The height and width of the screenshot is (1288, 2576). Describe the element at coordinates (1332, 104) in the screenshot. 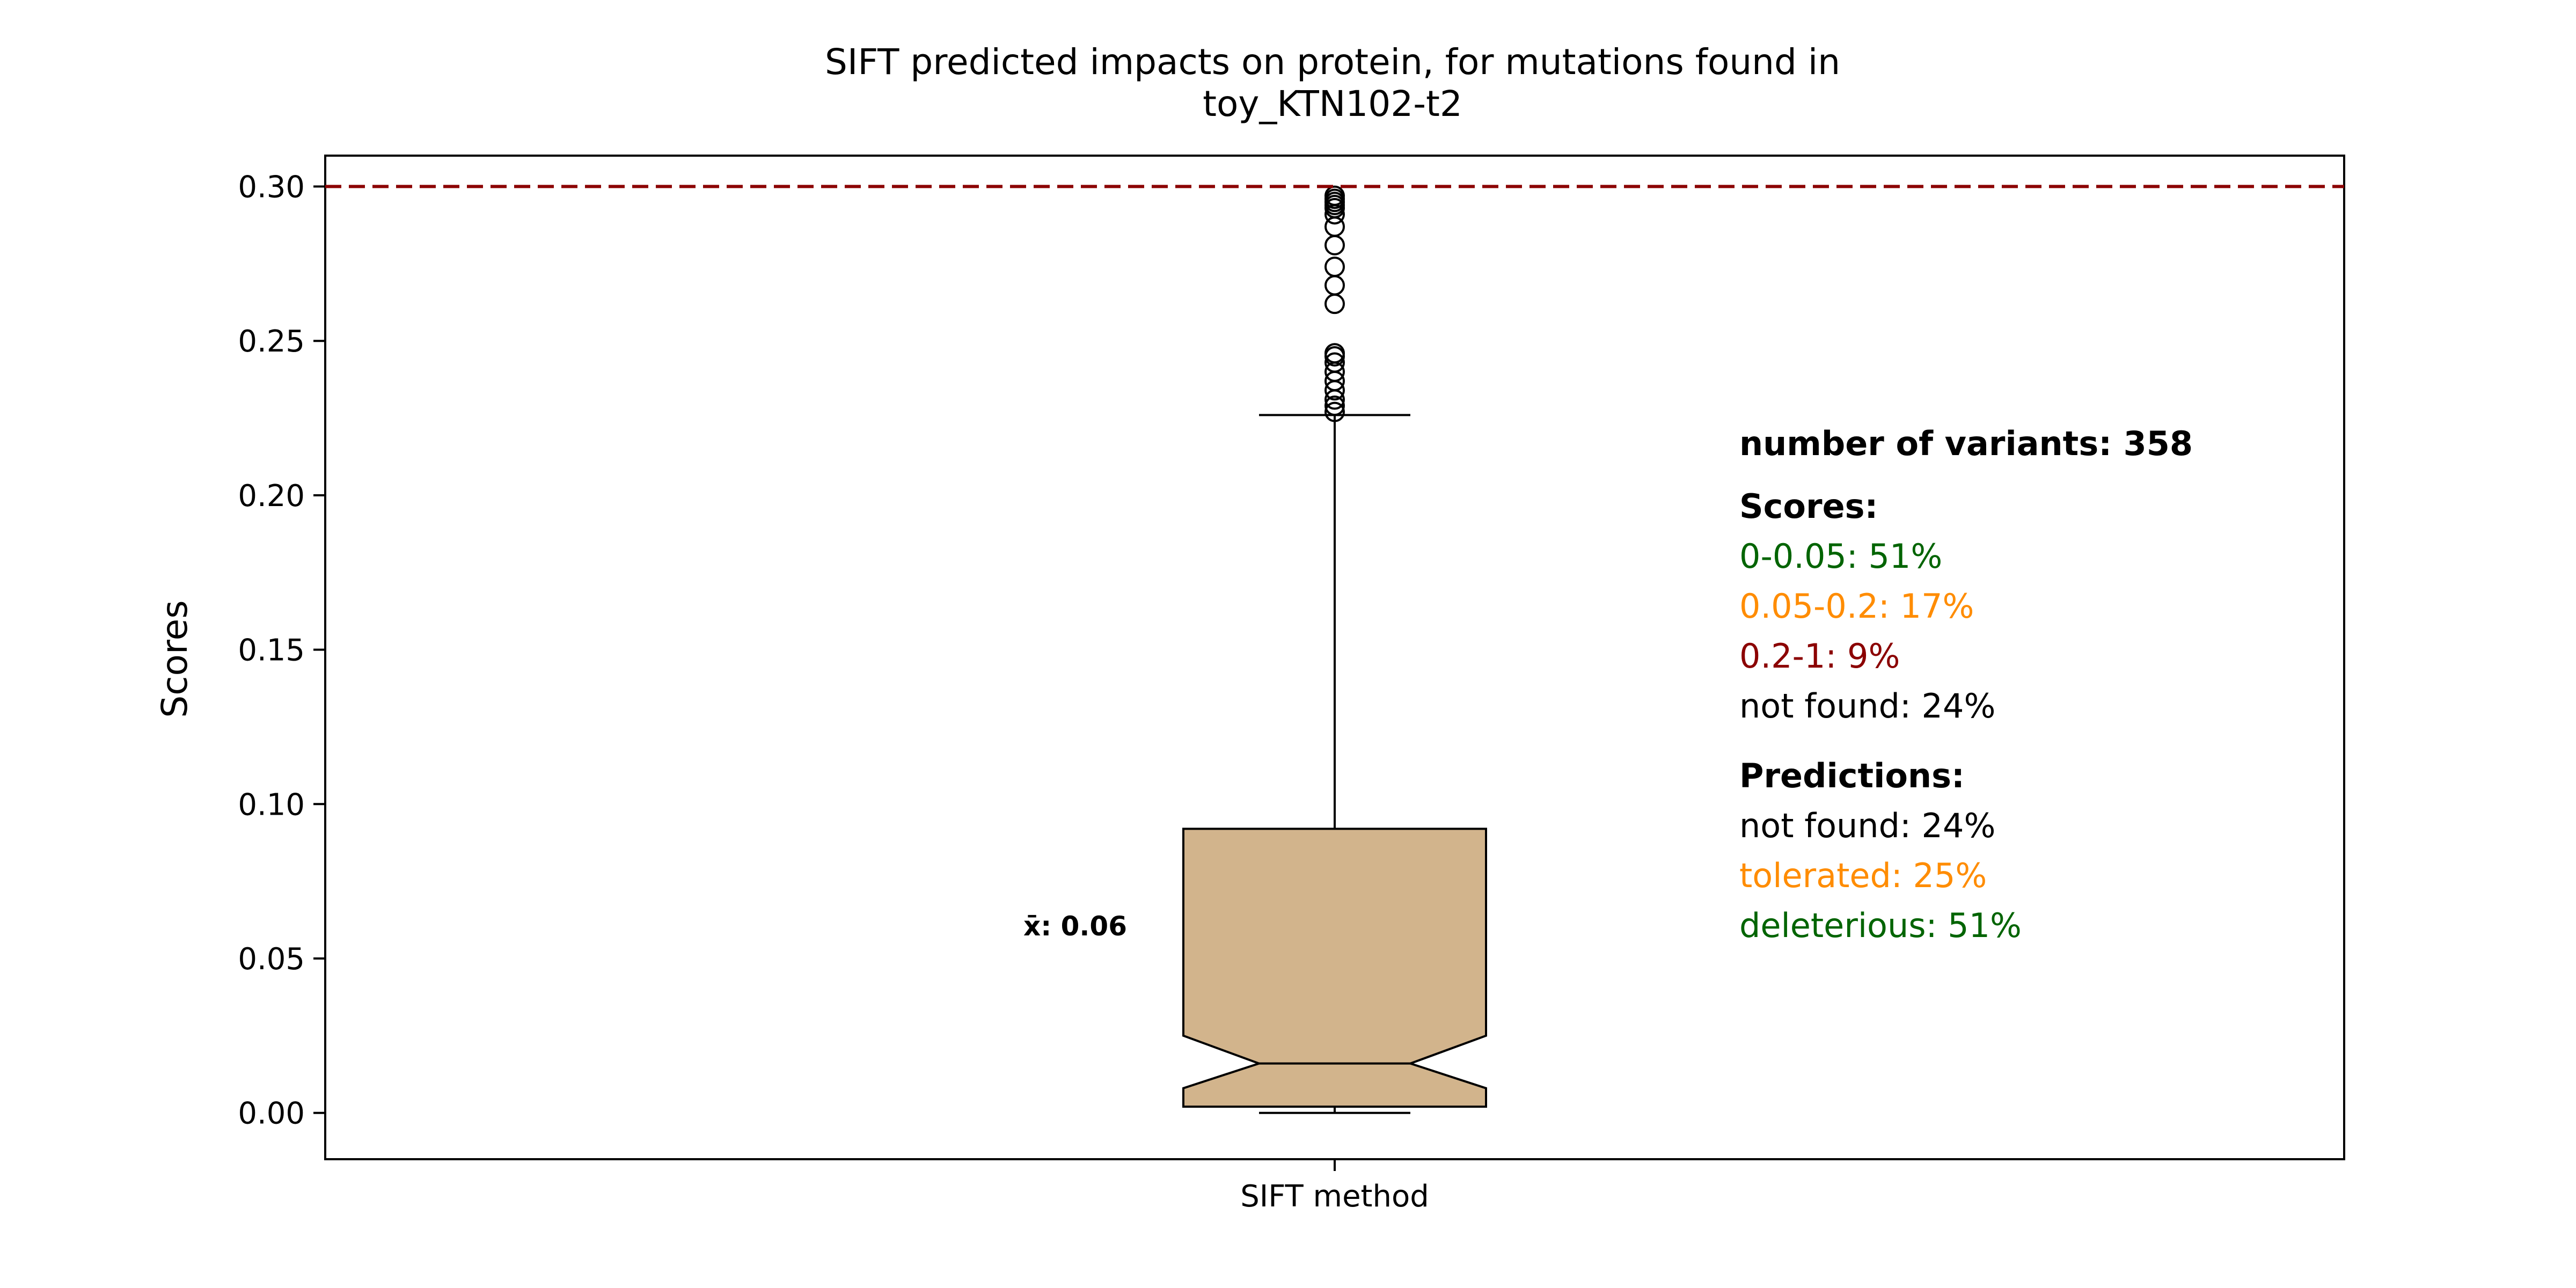

I see `chart-title-line2: toy_KTN102-t2` at that location.